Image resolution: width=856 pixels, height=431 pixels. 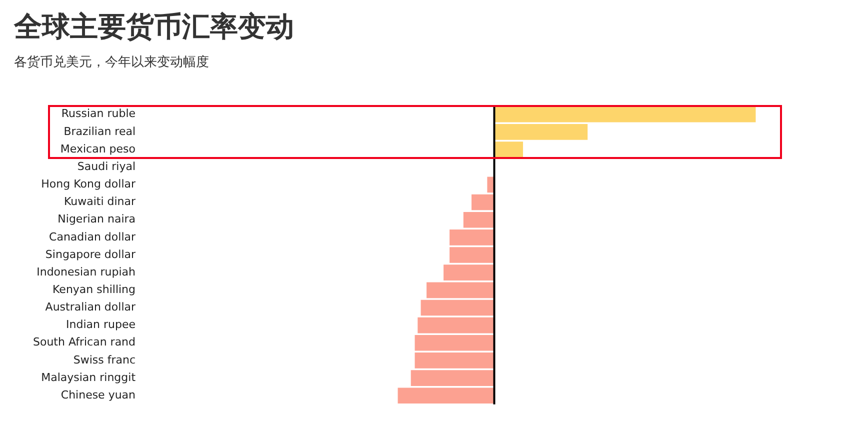 I want to click on y-tick-label: Saudi riyal, so click(x=106, y=166).